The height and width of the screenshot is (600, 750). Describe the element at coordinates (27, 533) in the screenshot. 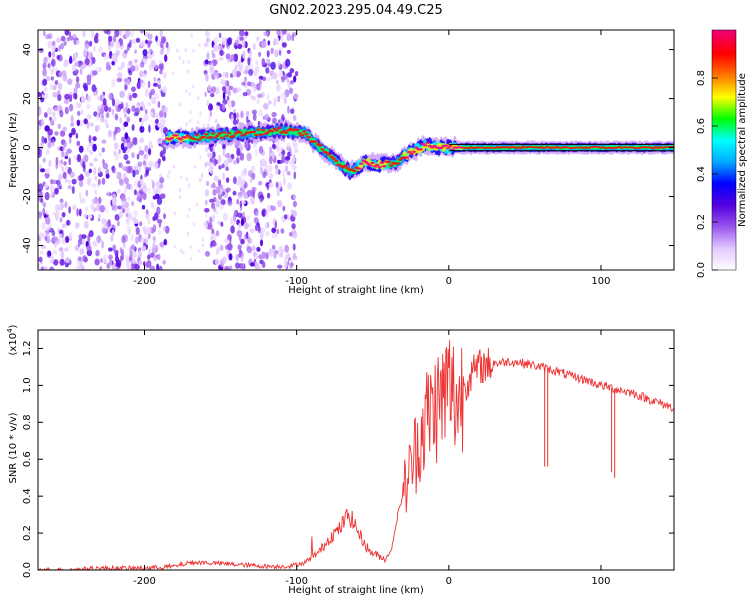

I see `y-tick-label: 0.2` at that location.